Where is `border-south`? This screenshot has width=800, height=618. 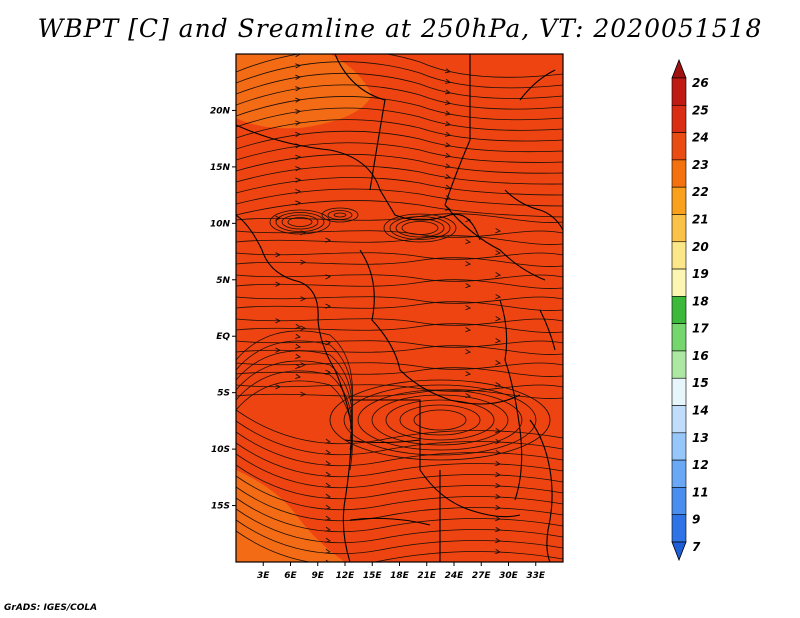 border-south is located at coordinates (435, 480).